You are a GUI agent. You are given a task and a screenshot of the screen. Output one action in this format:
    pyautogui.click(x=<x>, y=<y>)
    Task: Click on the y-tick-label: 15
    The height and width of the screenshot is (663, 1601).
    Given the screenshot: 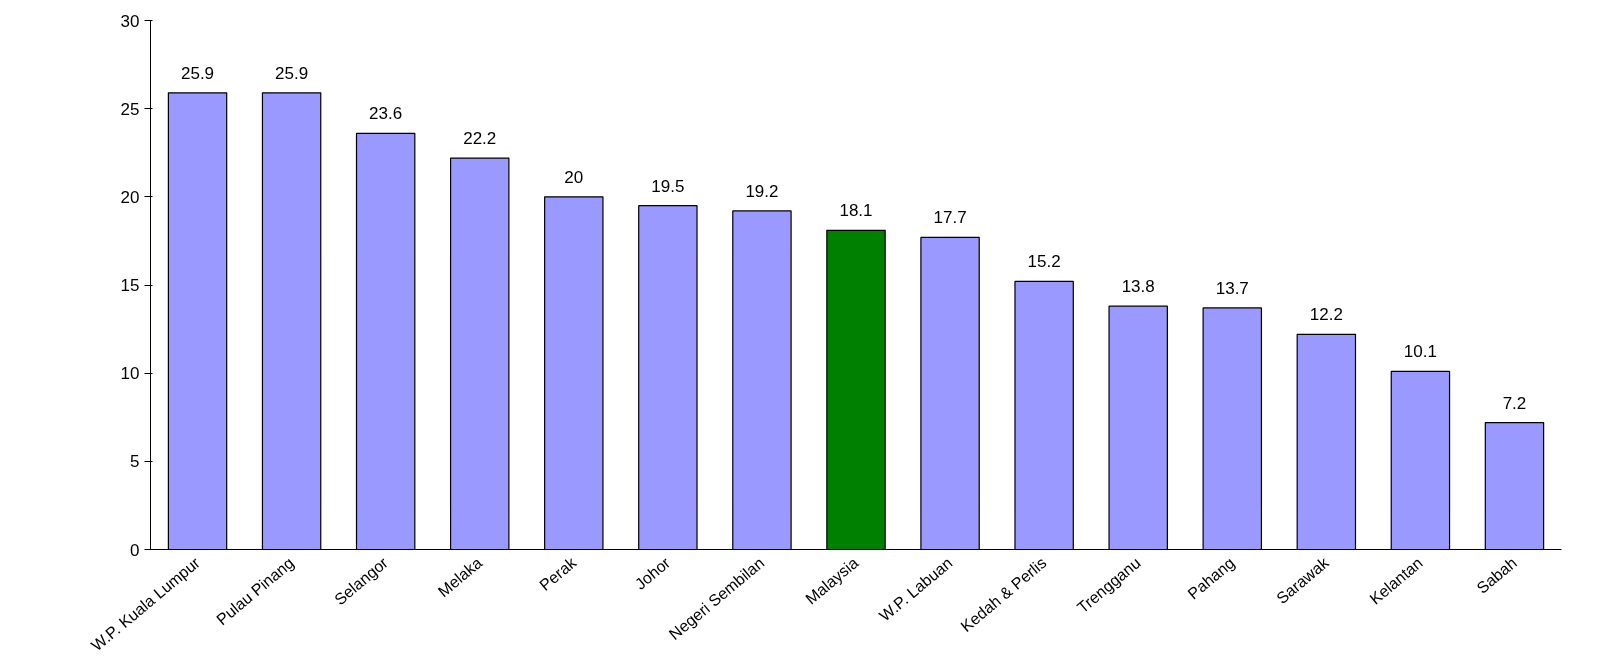 What is the action you would take?
    pyautogui.click(x=130, y=285)
    